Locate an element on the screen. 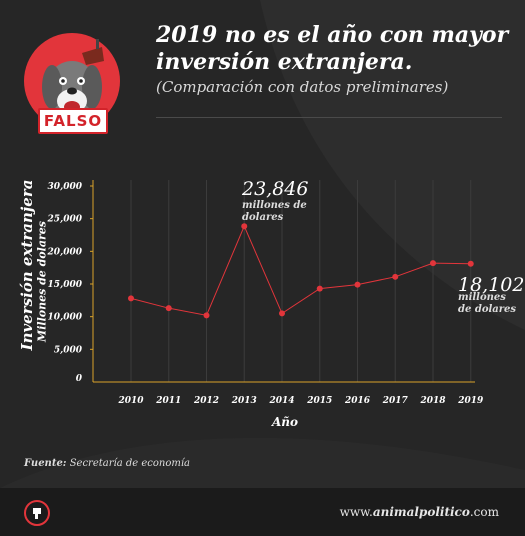  footer-url-brand: animalpolitico is located at coordinates (421, 512).